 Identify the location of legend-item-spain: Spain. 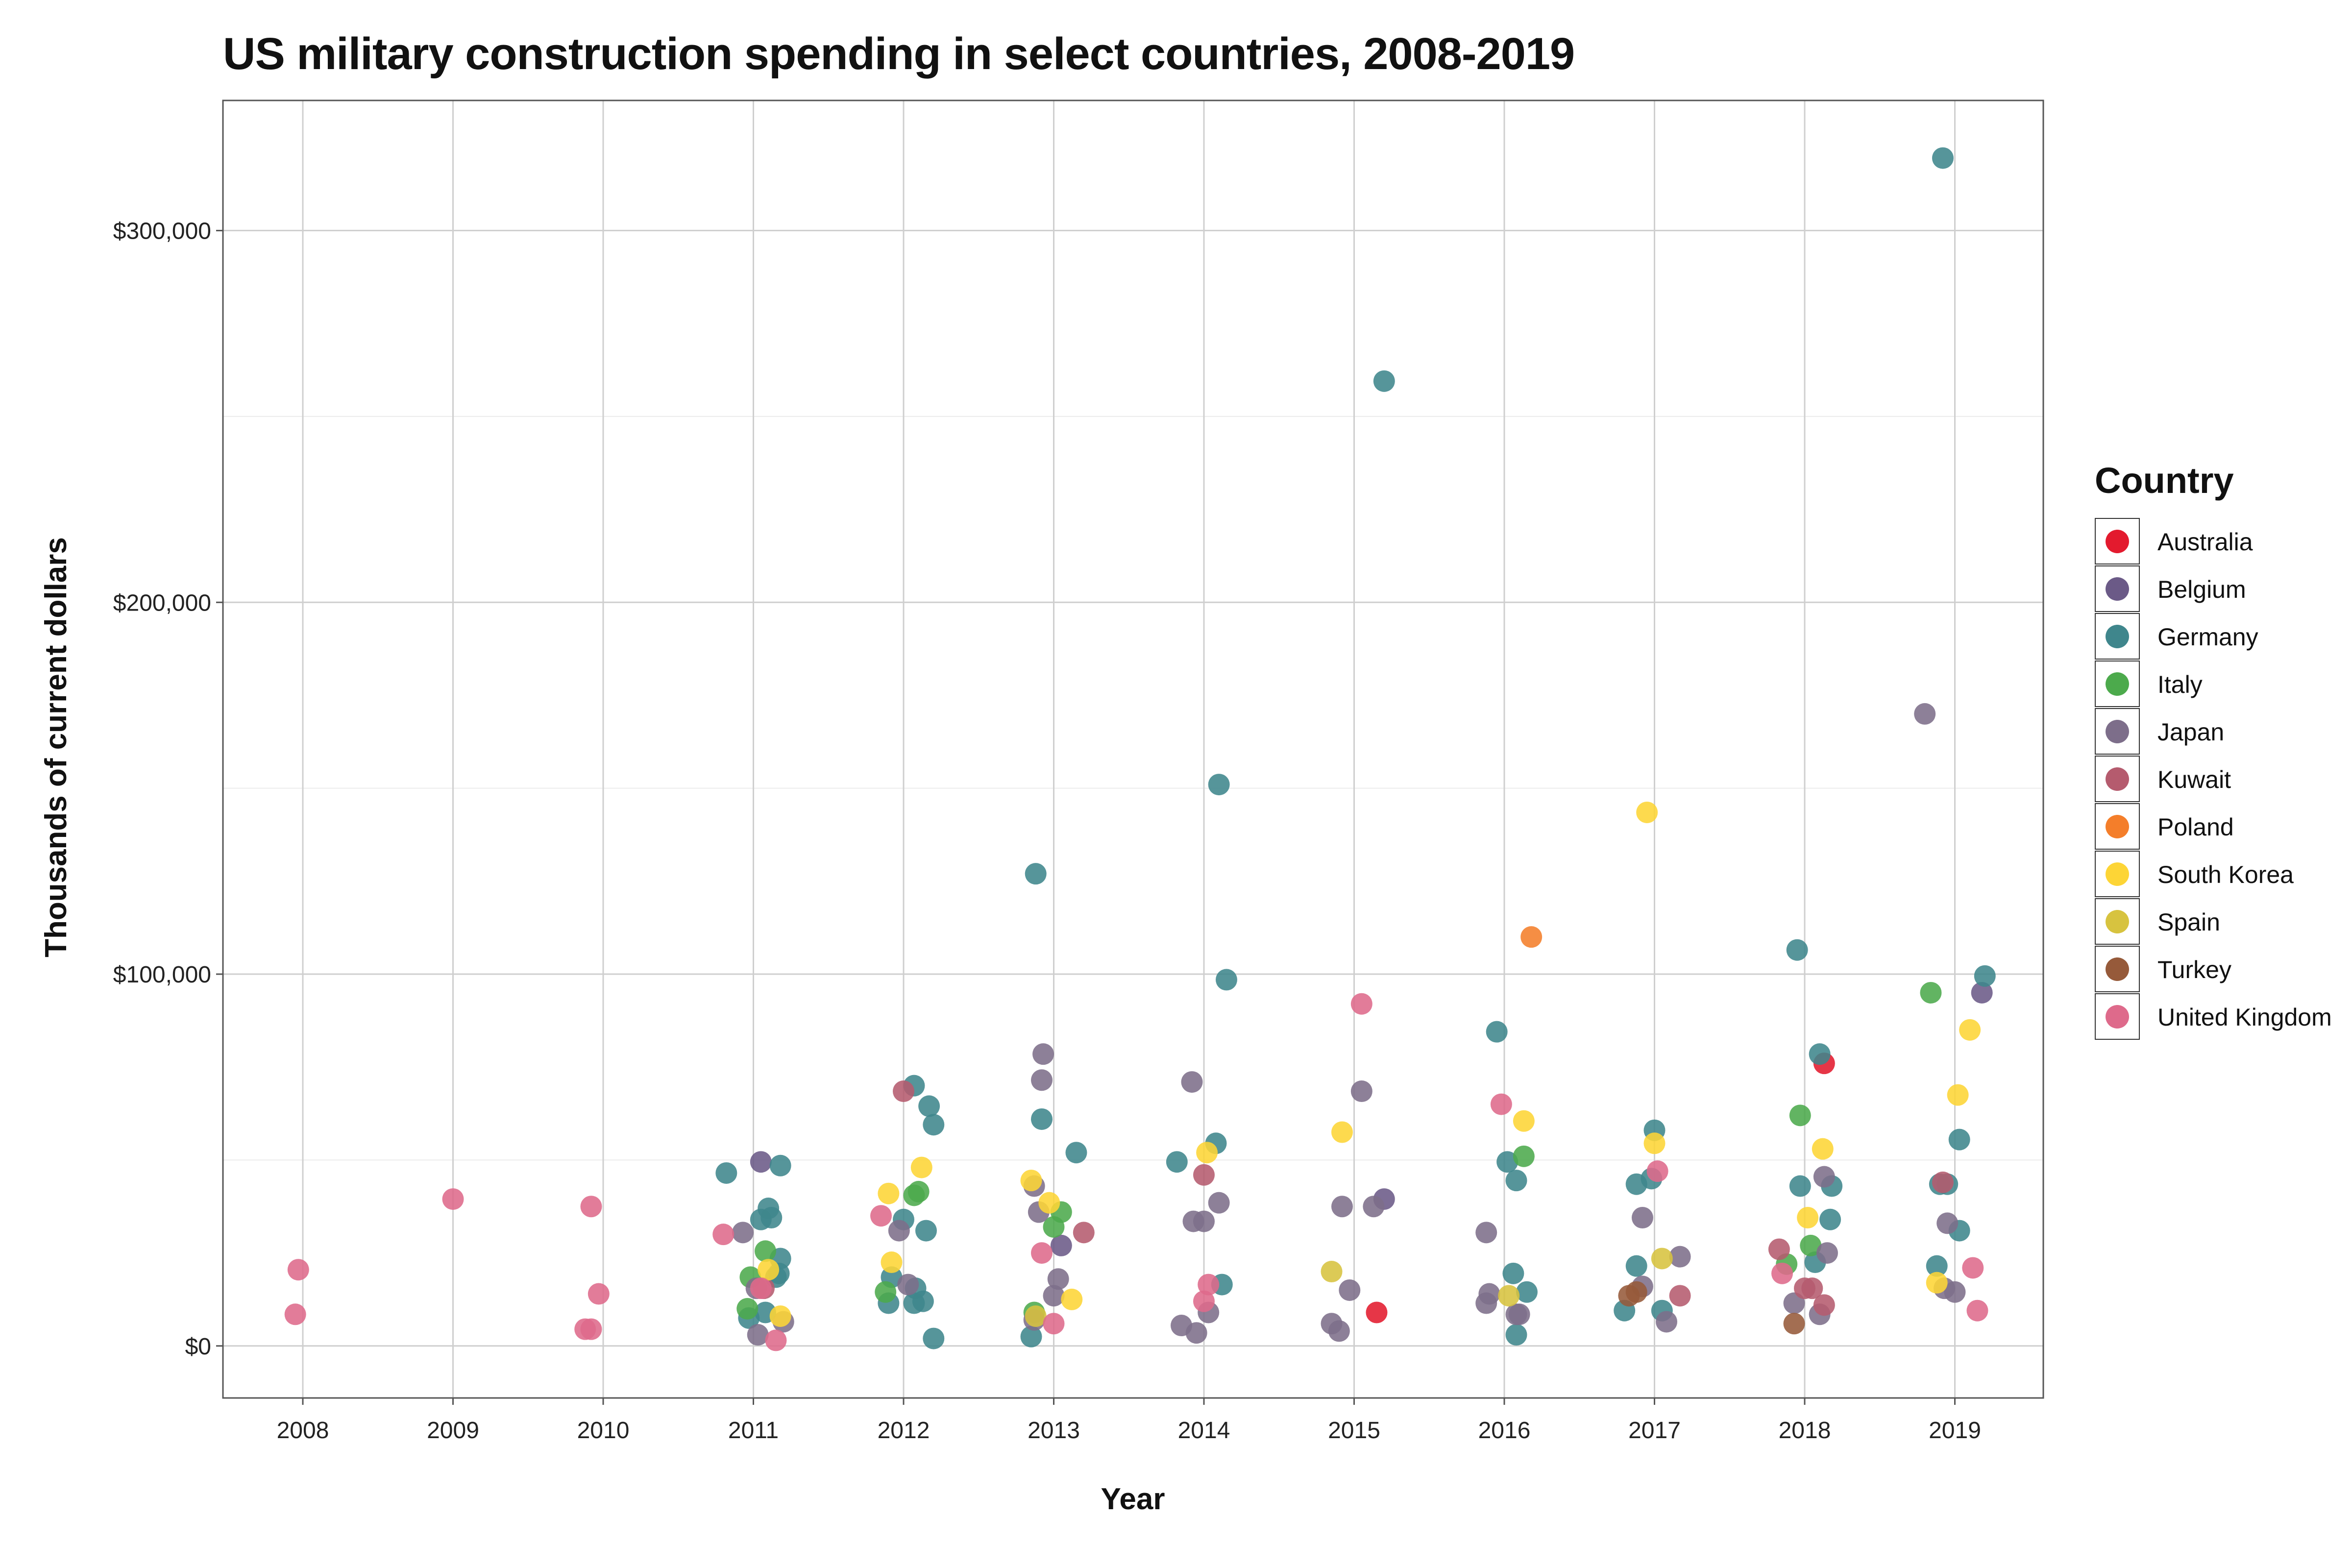
(2213, 922).